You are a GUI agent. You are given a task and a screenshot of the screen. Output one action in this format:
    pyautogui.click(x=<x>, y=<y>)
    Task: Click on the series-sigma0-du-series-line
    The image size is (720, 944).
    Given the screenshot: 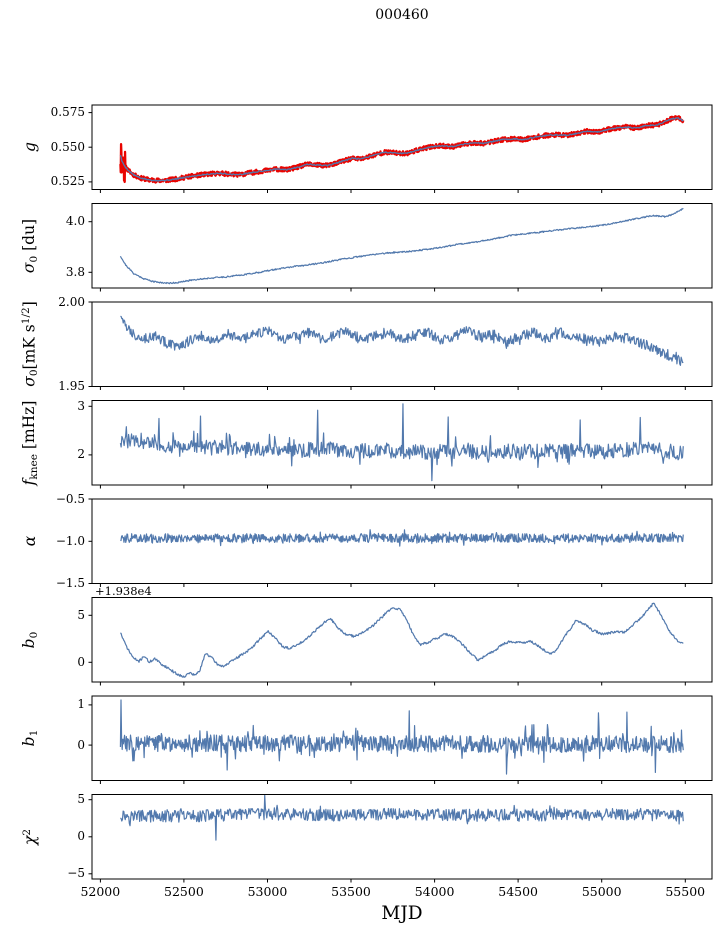 What is the action you would take?
    pyautogui.click(x=401, y=246)
    